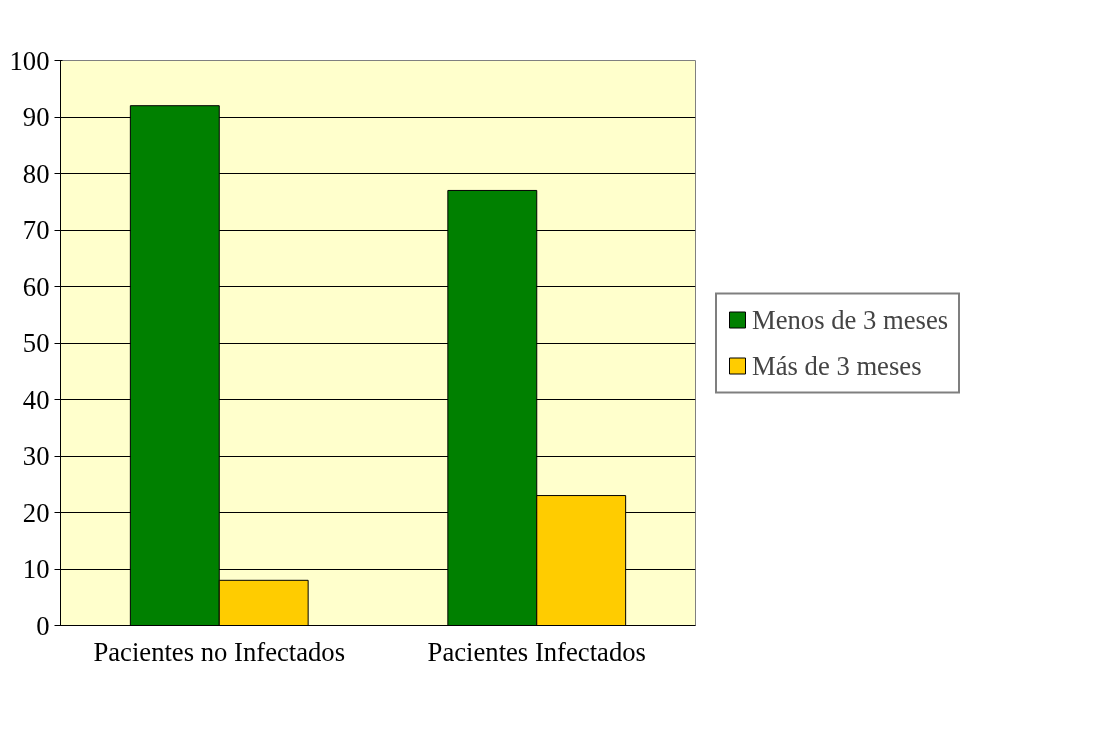  What do you see at coordinates (36, 399) in the screenshot?
I see `y-tick-label: 40` at bounding box center [36, 399].